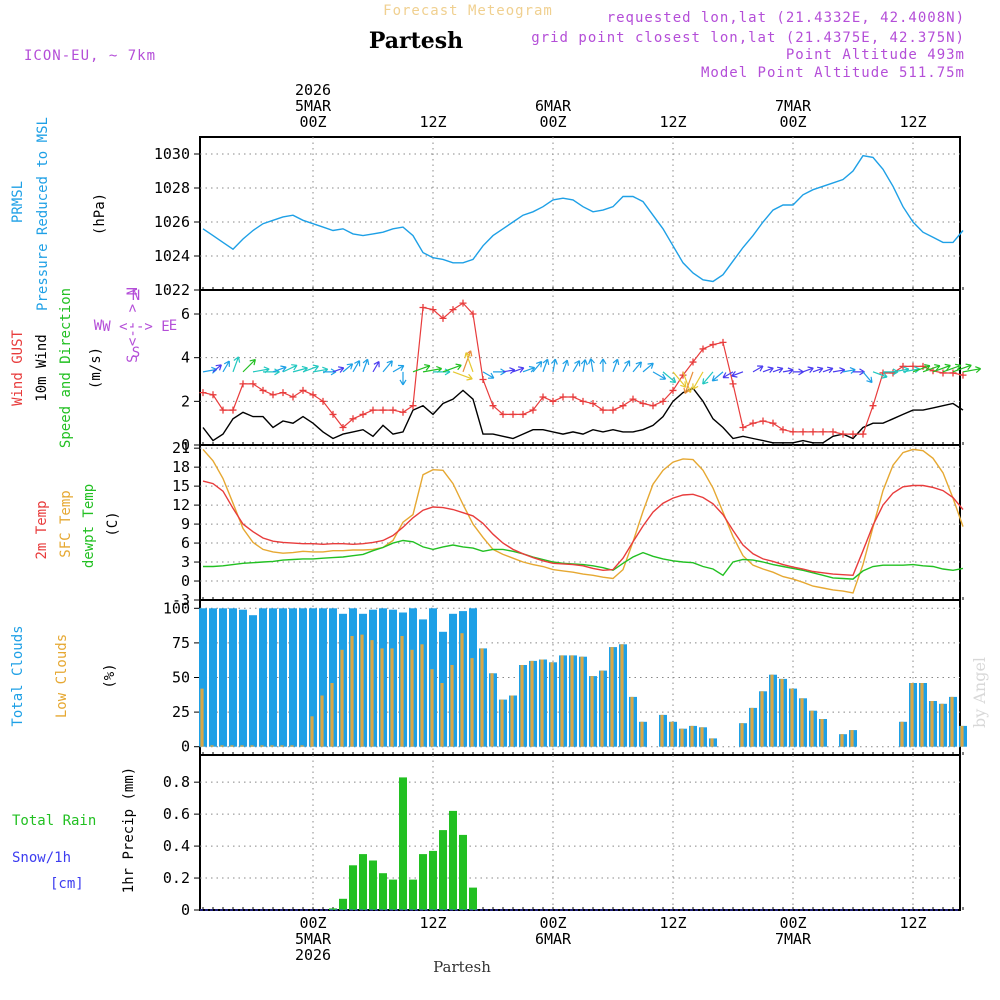 This screenshot has width=1000, height=1000. I want to click on time-label-top: 6MAR, so click(553, 106).